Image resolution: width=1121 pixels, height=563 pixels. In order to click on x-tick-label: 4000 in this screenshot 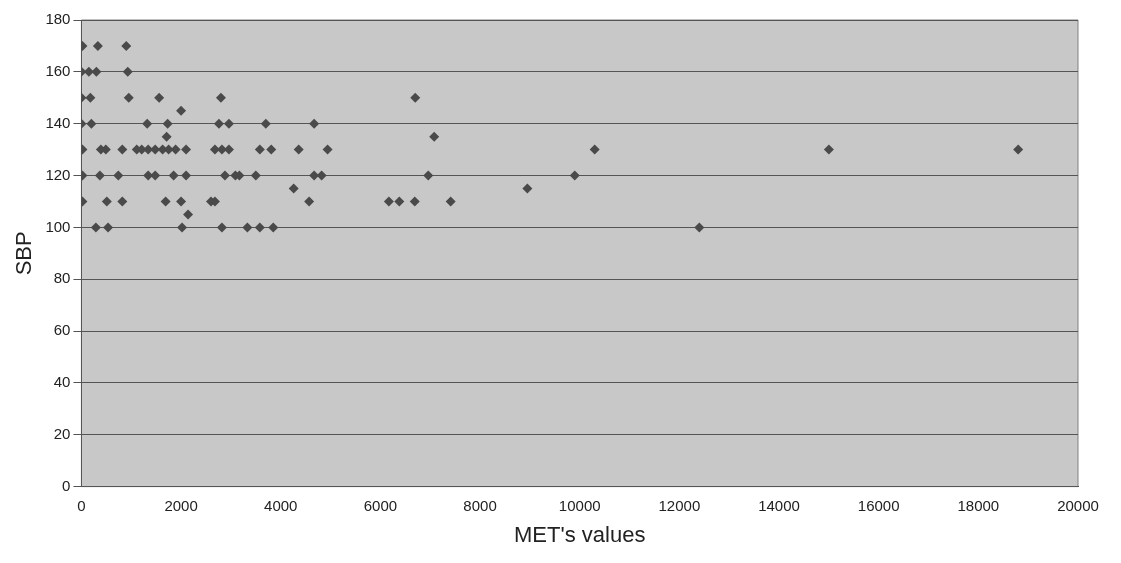, I will do `click(281, 505)`.